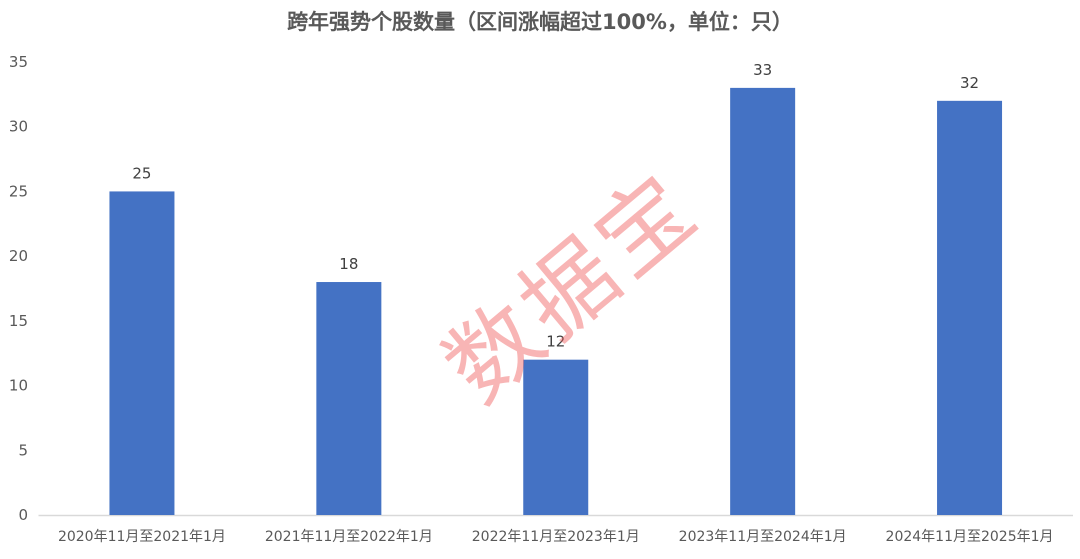 This screenshot has width=1080, height=559. What do you see at coordinates (23, 515) in the screenshot?
I see `y-tick-label: 0` at bounding box center [23, 515].